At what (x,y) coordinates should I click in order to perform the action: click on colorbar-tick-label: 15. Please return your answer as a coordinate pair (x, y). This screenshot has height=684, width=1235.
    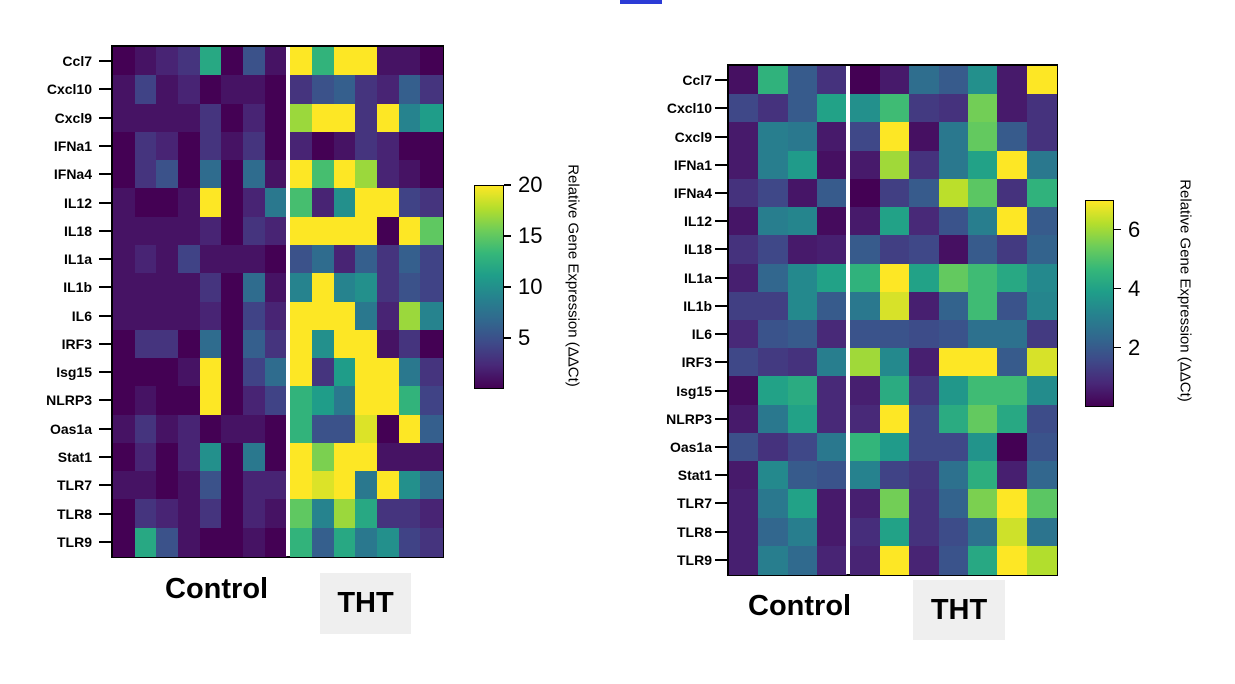
    Looking at the image, I should click on (530, 235).